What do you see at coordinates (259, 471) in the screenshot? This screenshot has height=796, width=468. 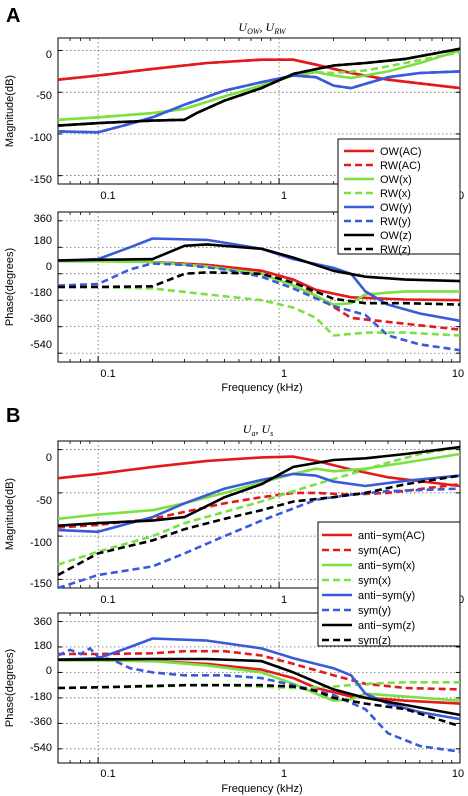 I see `series-line-anti-sym-ac` at bounding box center [259, 471].